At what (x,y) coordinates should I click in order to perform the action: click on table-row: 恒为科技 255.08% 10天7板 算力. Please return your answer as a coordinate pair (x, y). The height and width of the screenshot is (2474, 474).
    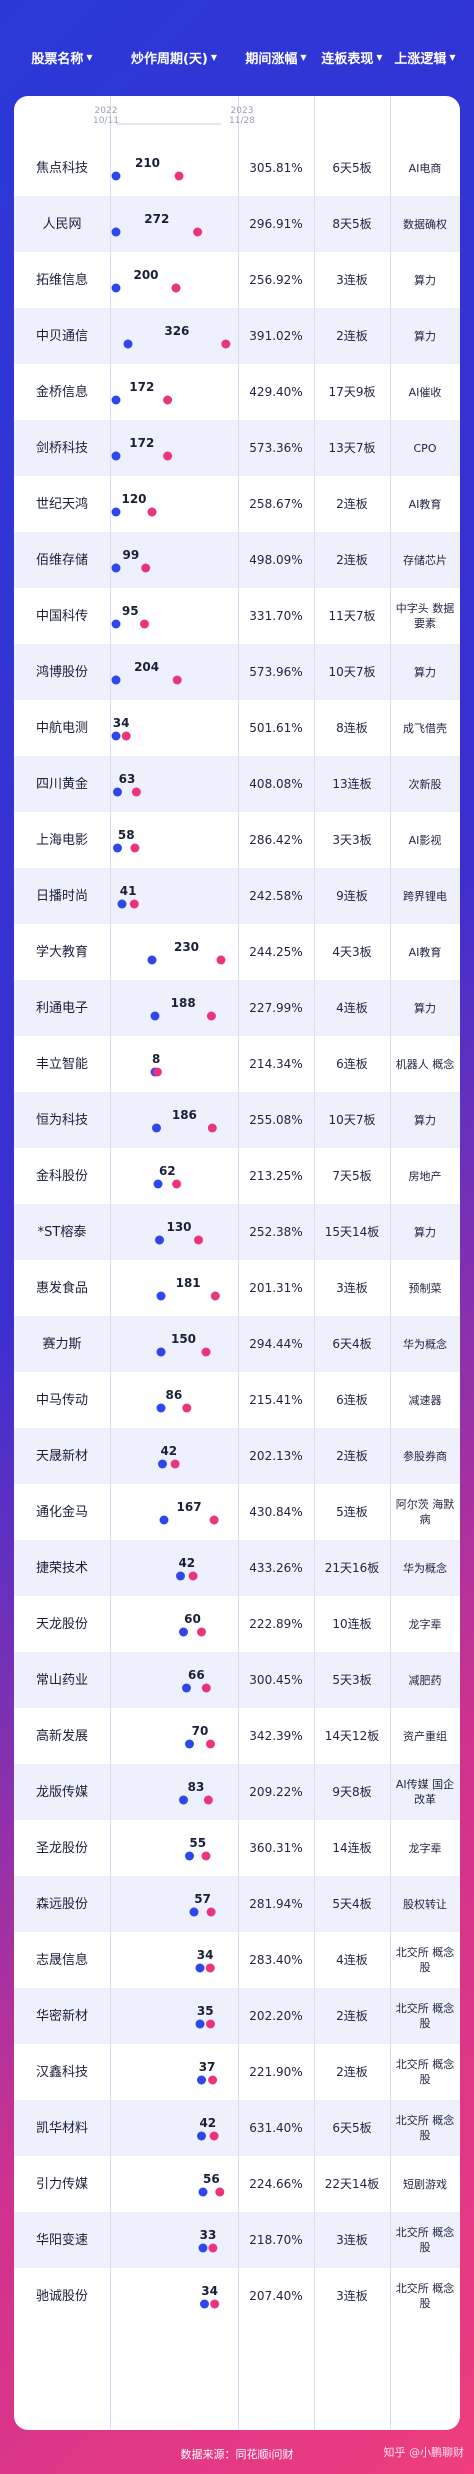
    Looking at the image, I should click on (237, 1120).